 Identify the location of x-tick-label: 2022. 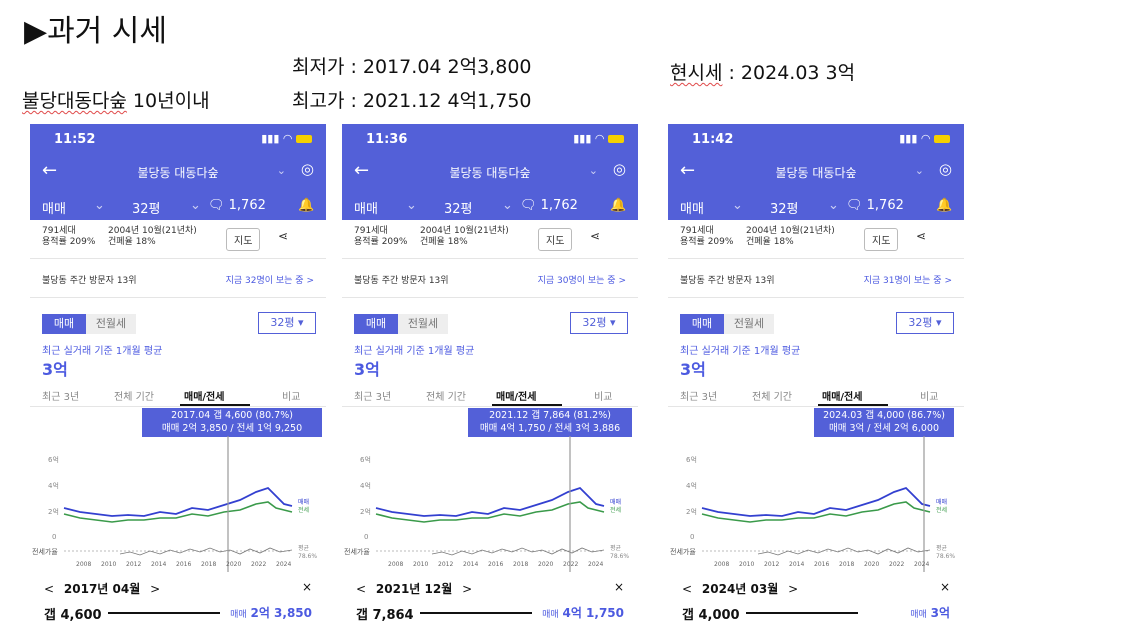
(896, 564).